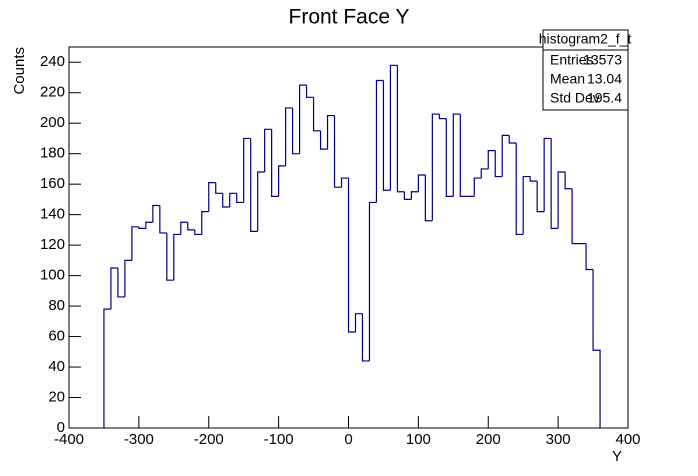  Describe the element at coordinates (139, 439) in the screenshot. I see `x-tick-label: -300` at that location.